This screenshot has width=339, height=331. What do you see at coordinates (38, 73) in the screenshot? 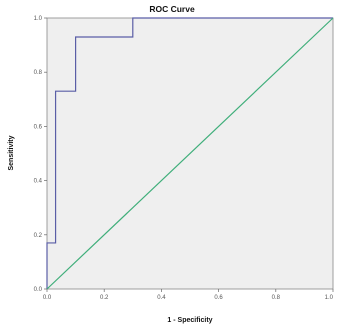
I see `y-tick-label: 0.8` at bounding box center [38, 73].